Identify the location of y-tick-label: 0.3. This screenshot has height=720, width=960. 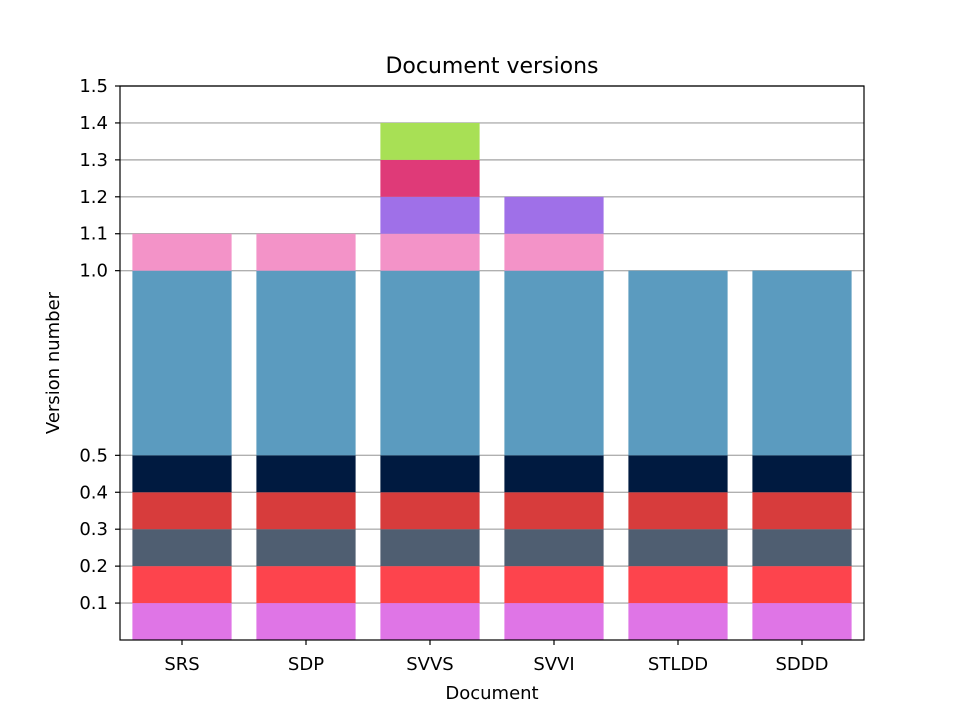
(93, 529).